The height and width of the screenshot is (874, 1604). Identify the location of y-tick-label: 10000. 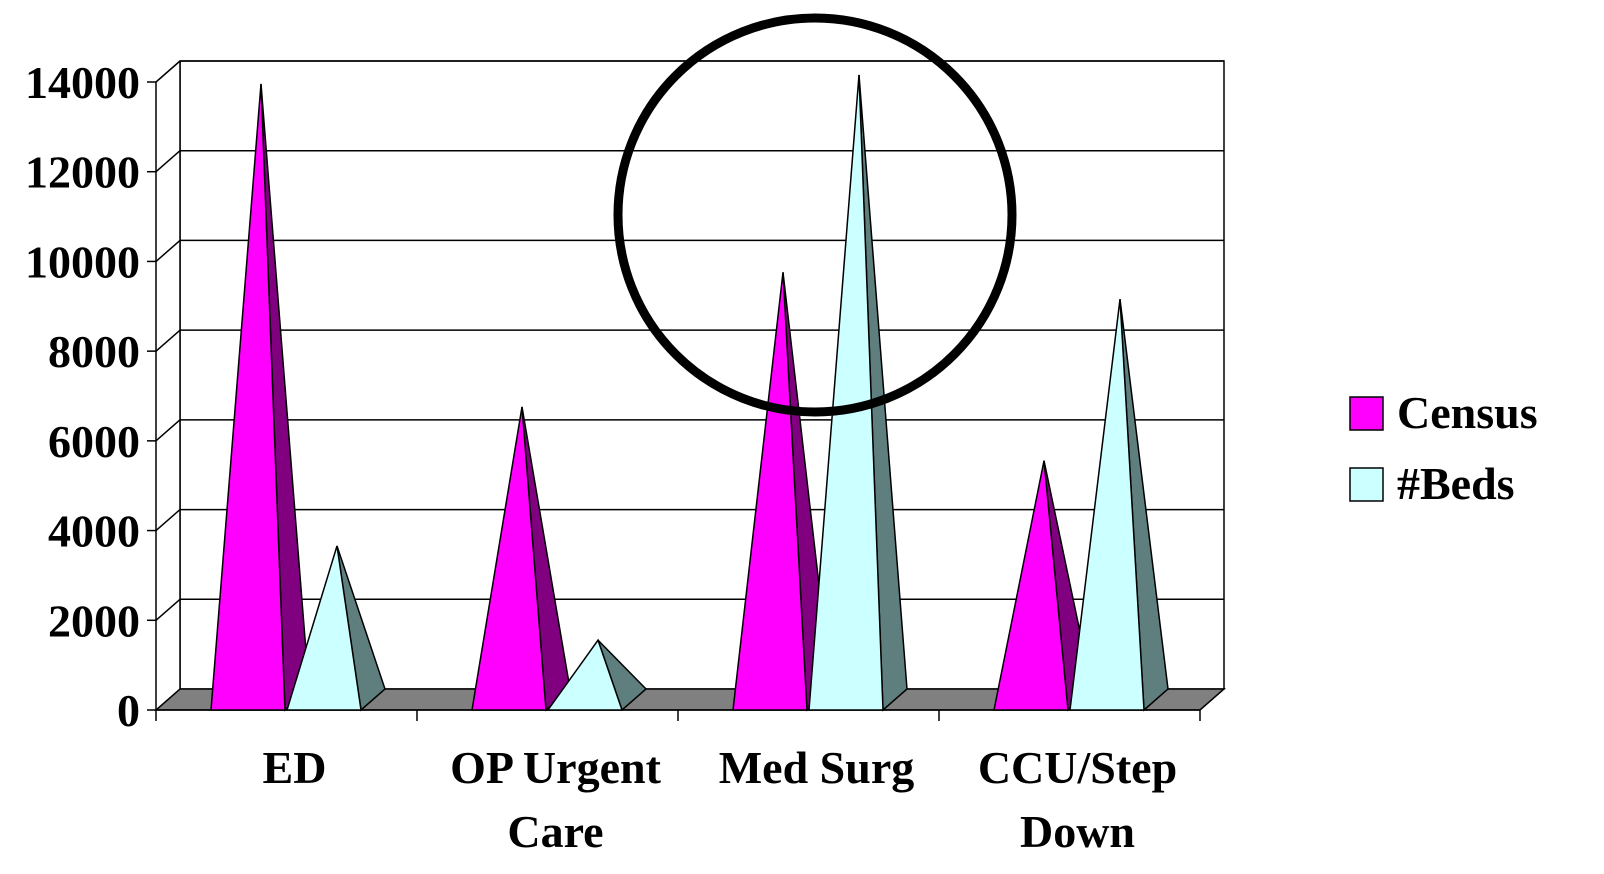
(82, 261).